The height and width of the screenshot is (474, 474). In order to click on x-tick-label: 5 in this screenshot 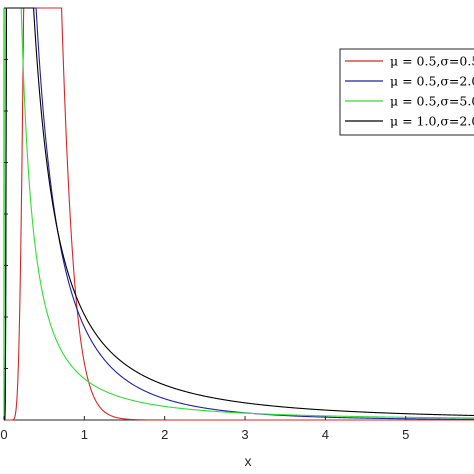, I will do `click(405, 434)`.